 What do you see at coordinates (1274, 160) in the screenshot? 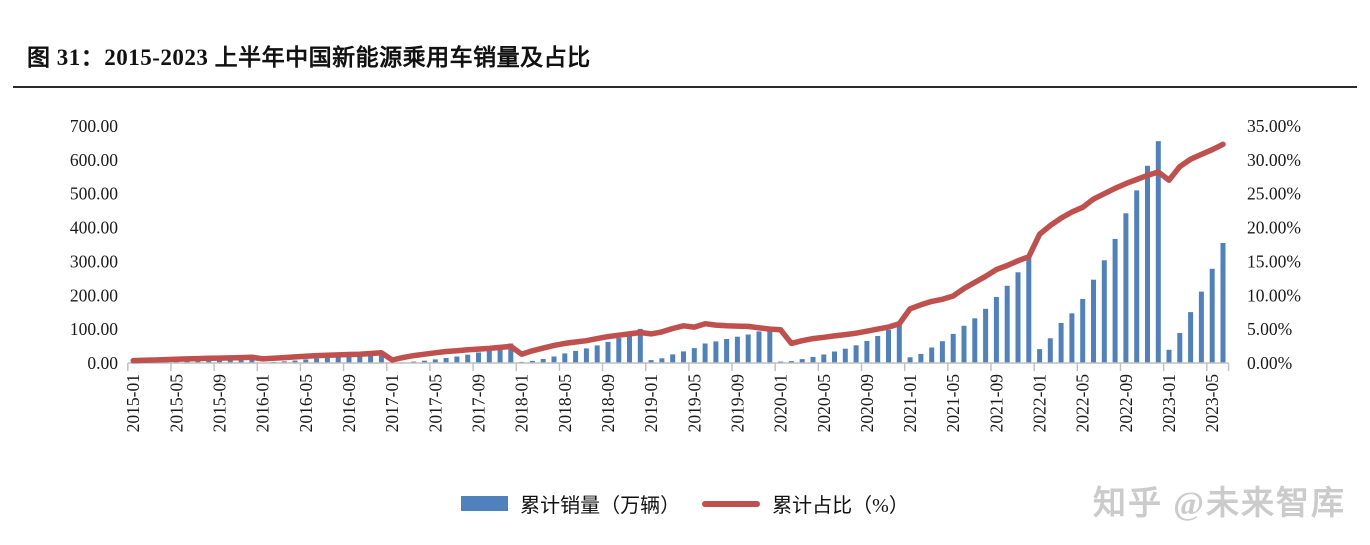
I see `right-axis-label: 30.00%` at bounding box center [1274, 160].